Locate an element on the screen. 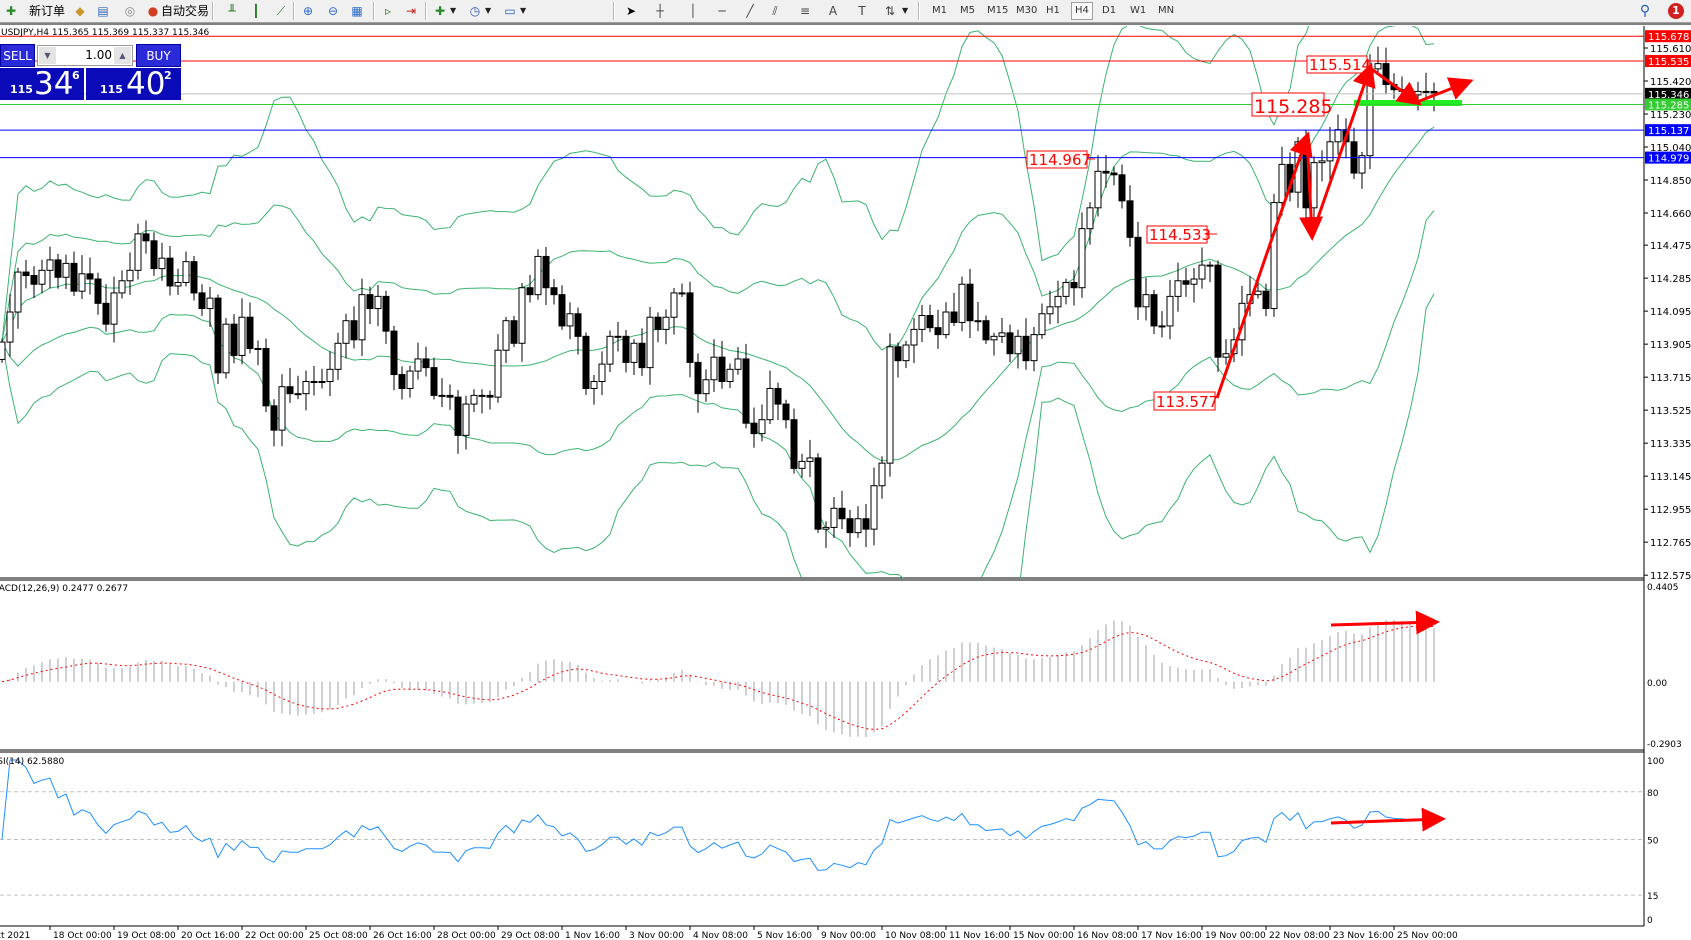  lot-size-input: ▼ 1.00 ▲ is located at coordinates (85, 55).